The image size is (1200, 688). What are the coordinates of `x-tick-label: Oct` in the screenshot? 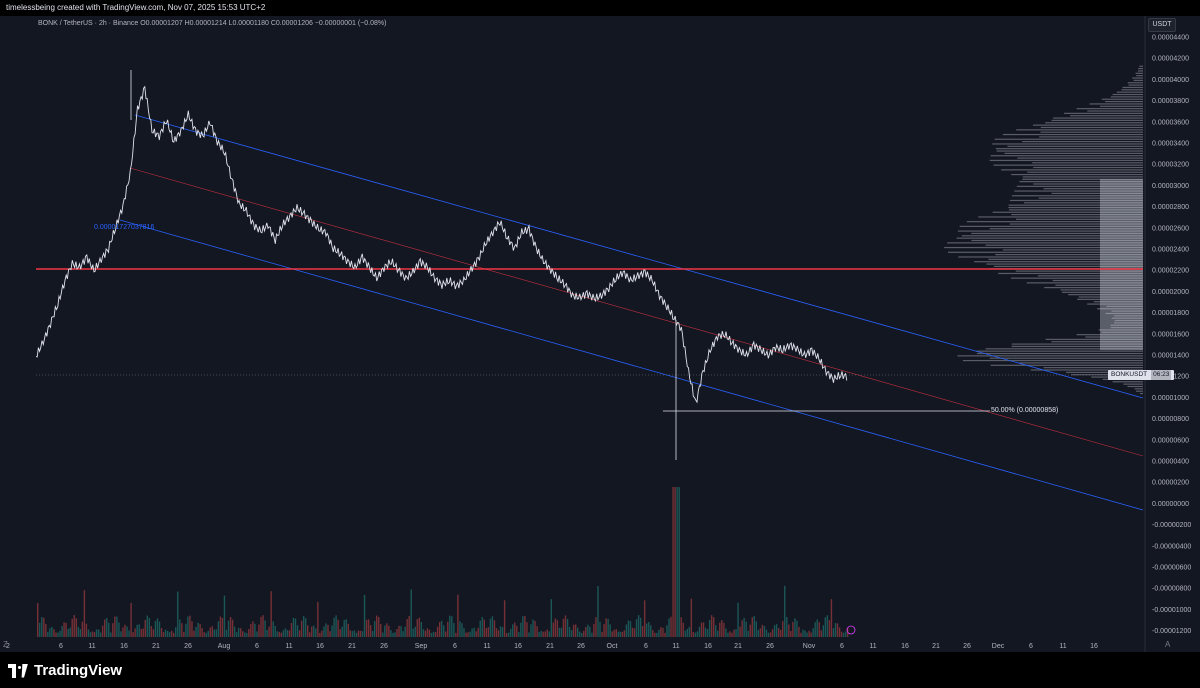 It's located at (612, 646).